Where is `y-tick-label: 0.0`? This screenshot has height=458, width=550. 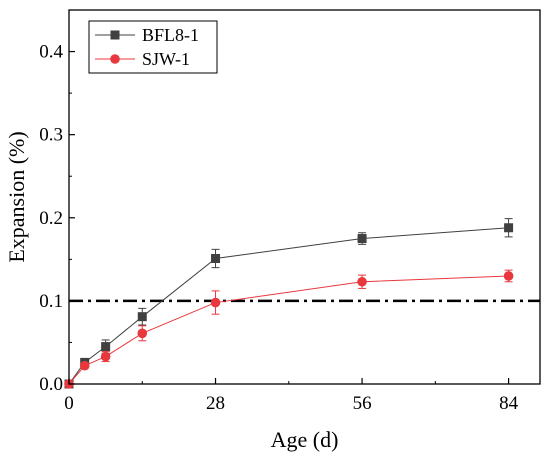 y-tick-label: 0.0 is located at coordinates (51, 384).